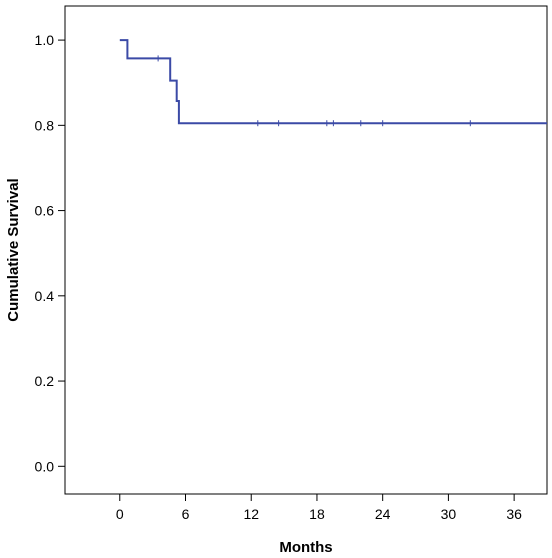 Image resolution: width=552 pixels, height=558 pixels. Describe the element at coordinates (514, 514) in the screenshot. I see `x-tick-label: 36` at that location.